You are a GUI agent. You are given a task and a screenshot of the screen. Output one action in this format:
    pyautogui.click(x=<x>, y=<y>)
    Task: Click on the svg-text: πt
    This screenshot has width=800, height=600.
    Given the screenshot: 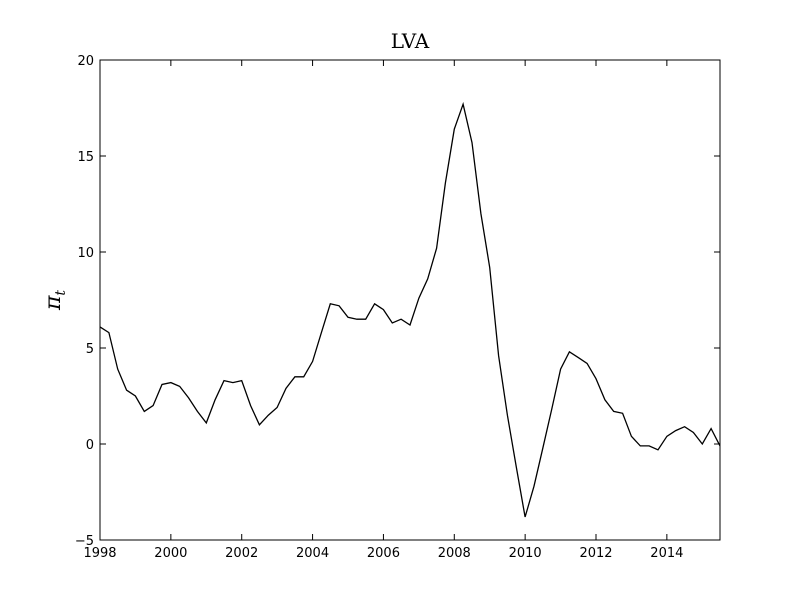 What is the action you would take?
    pyautogui.click(x=55, y=300)
    